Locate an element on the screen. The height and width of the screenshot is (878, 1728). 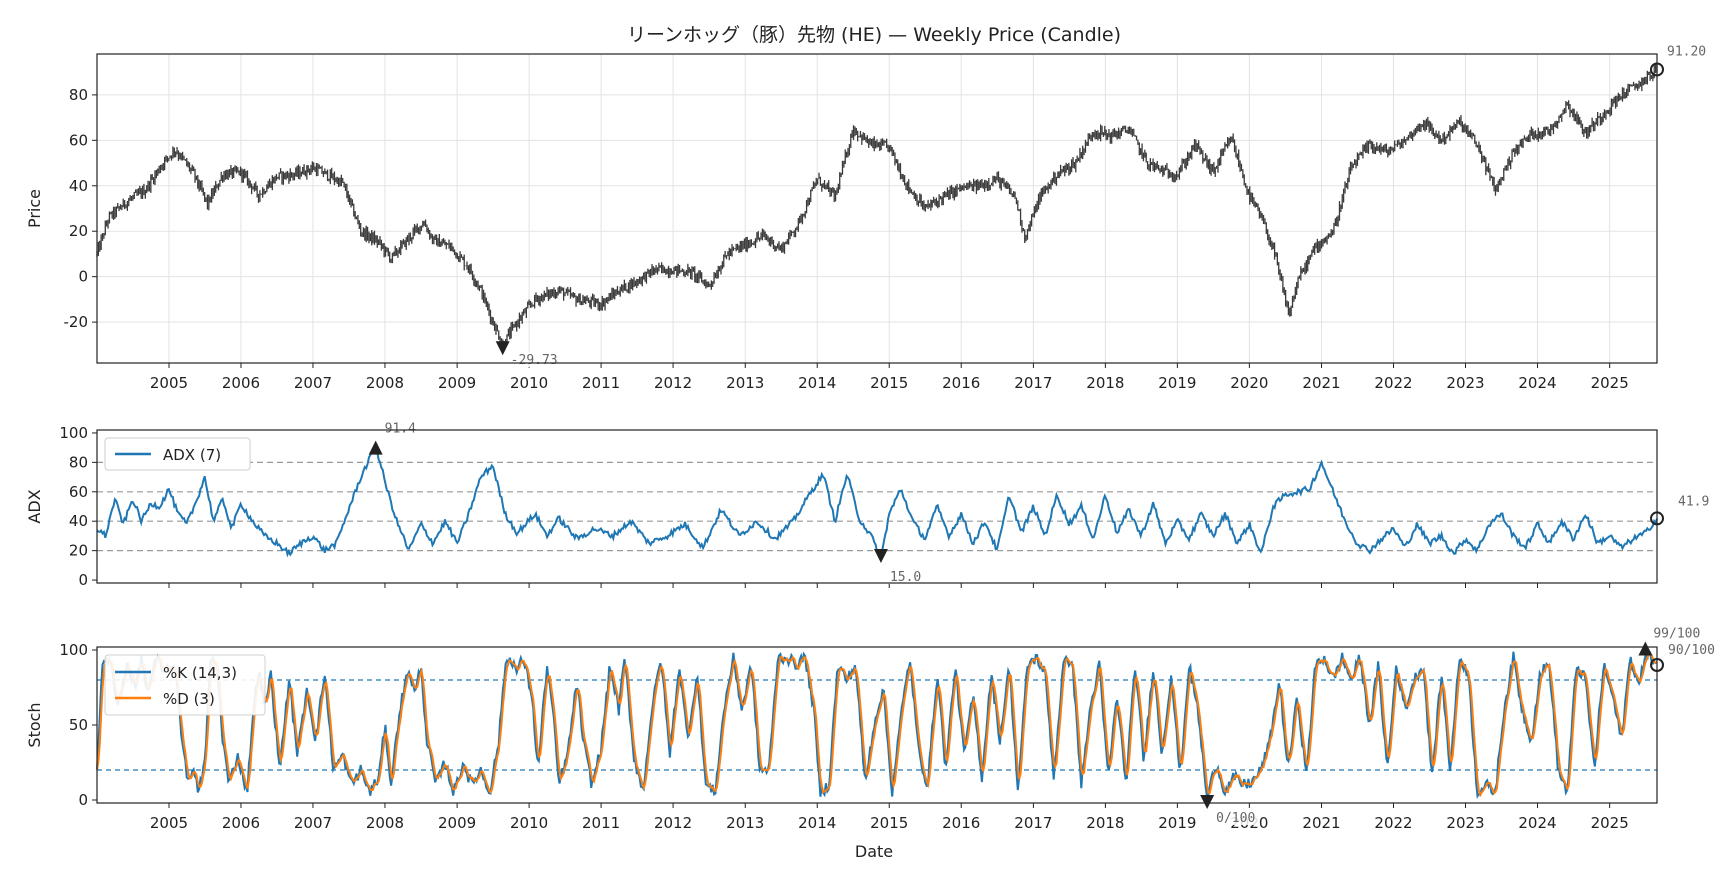
price-xtick-label: 2010 is located at coordinates (529, 383).